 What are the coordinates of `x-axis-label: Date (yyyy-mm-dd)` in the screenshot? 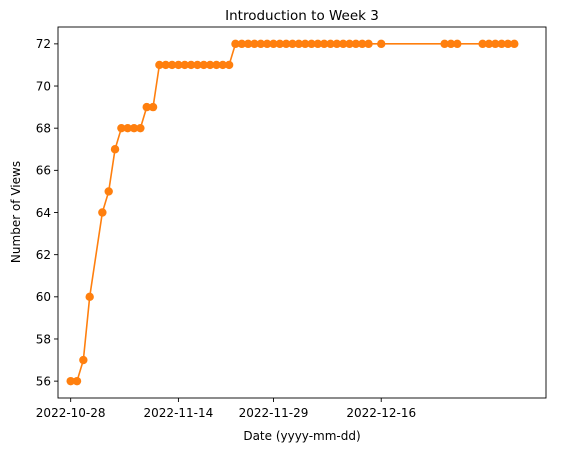 It's located at (301, 436).